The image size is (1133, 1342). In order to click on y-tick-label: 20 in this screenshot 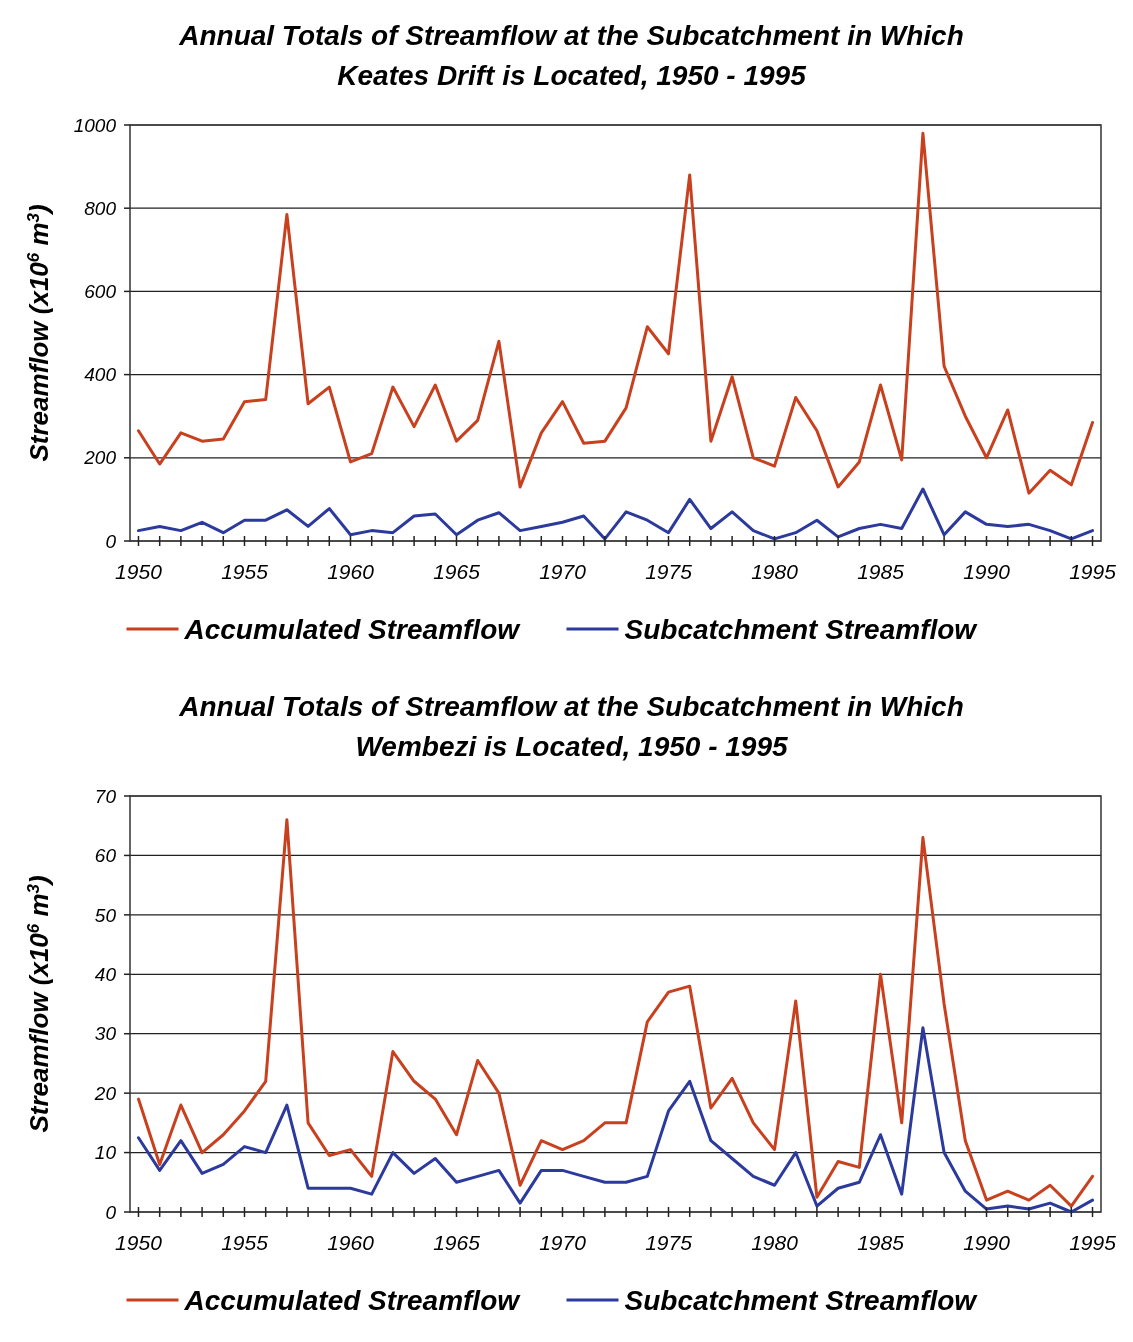, I will do `click(105, 1093)`.